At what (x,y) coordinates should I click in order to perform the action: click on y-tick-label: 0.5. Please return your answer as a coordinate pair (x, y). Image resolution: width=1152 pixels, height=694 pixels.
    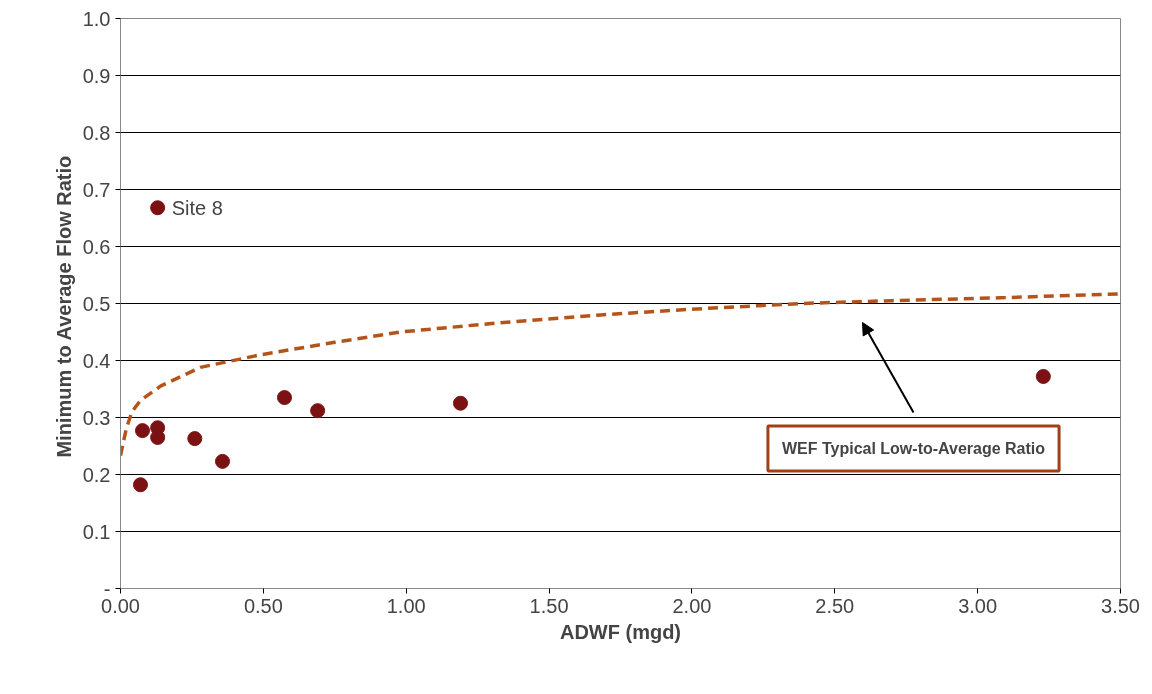
    Looking at the image, I should click on (96, 303).